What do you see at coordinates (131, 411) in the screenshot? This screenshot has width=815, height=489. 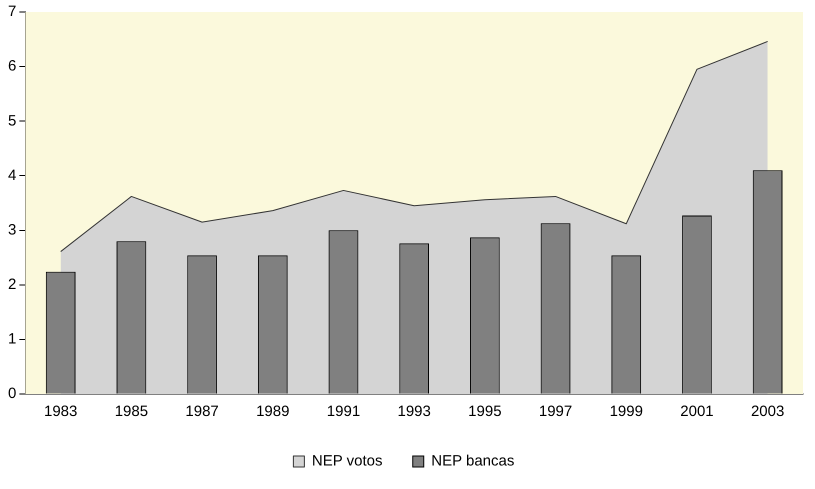 I see `x-tick-label: 1985` at bounding box center [131, 411].